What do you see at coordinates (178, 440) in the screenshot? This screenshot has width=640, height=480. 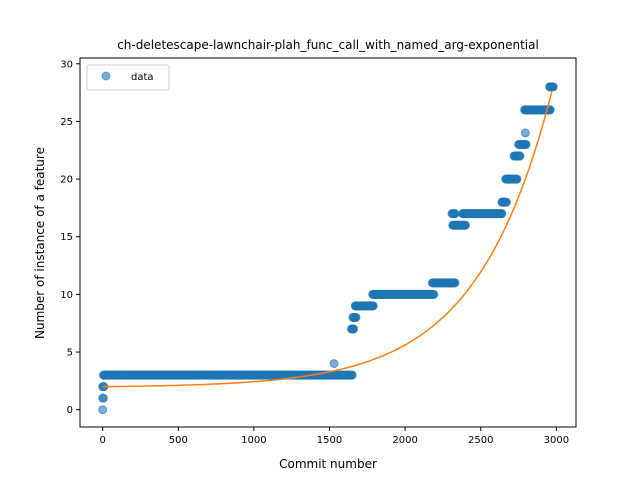 I see `x-tick-label: 500` at bounding box center [178, 440].